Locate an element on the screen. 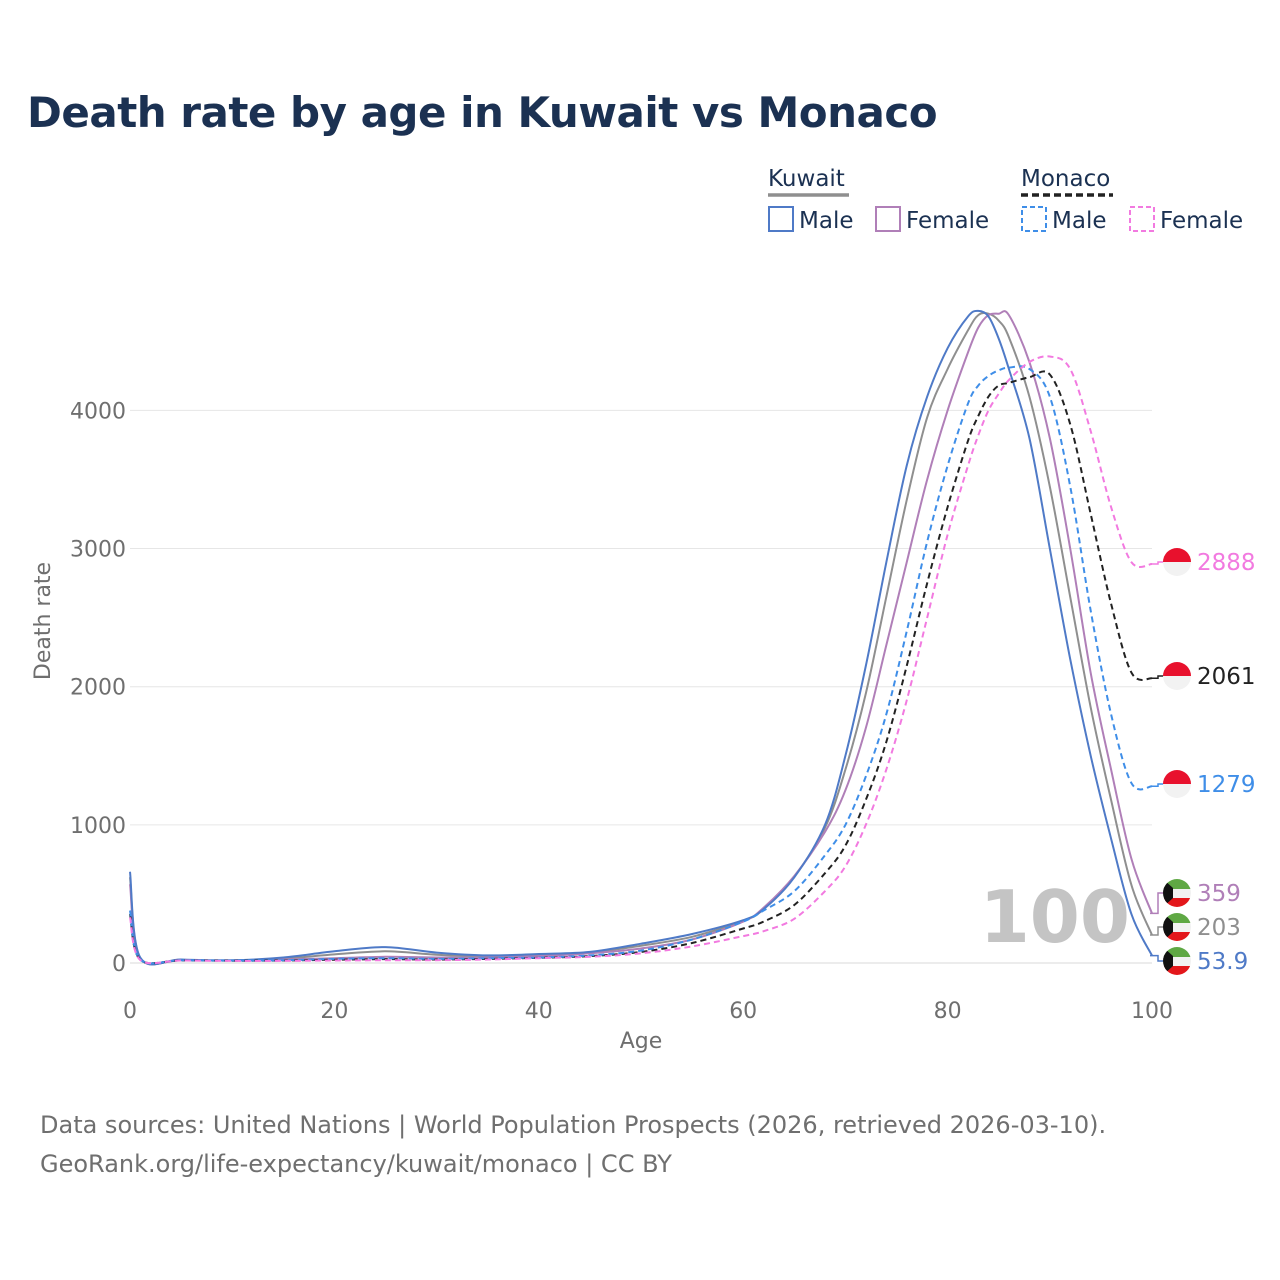  legend-swatch-kuwait-male is located at coordinates (781, 219).